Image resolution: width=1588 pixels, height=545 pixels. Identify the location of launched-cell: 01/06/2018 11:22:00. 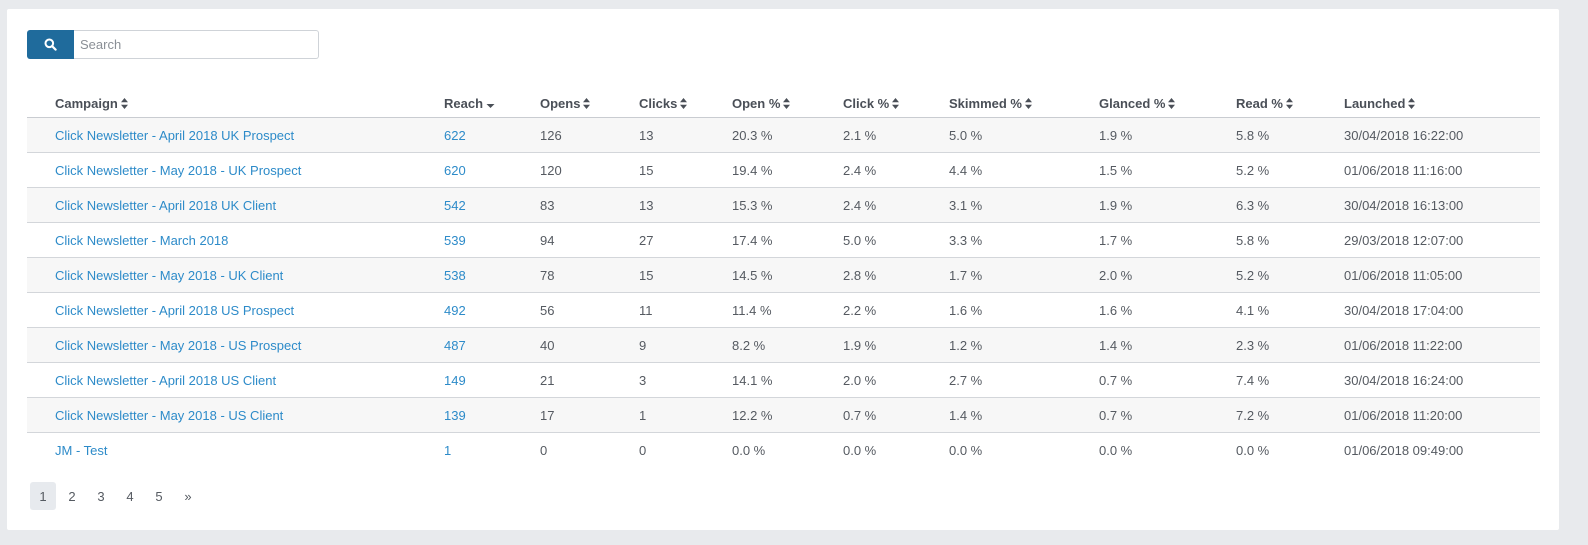
(1442, 345).